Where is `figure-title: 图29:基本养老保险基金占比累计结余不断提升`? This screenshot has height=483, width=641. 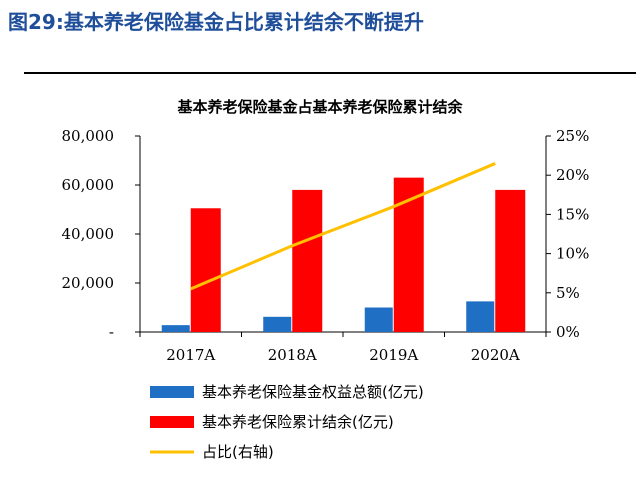 figure-title: 图29:基本养老保险基金占比累计结余不断提升 is located at coordinates (216, 22).